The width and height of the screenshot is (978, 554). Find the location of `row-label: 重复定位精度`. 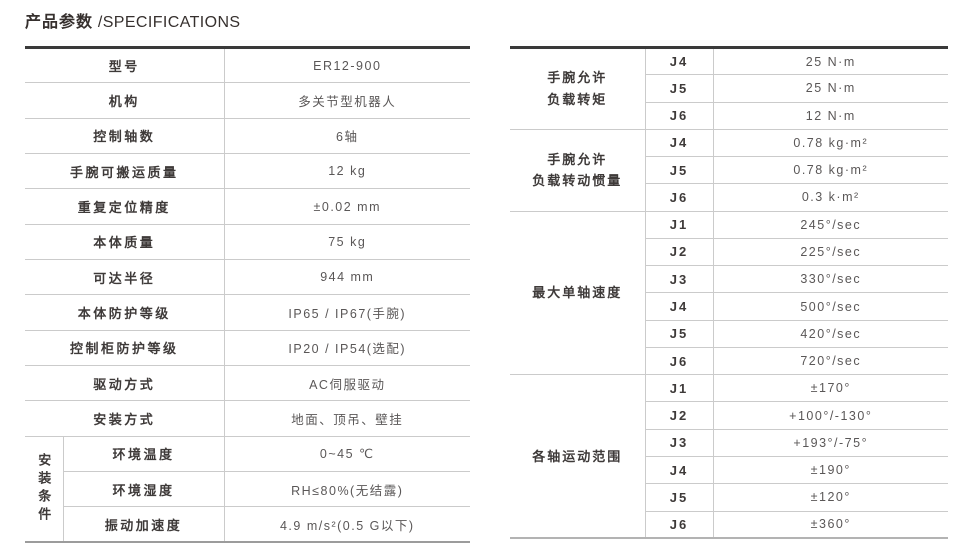

row-label: 重复定位精度 is located at coordinates (125, 206).